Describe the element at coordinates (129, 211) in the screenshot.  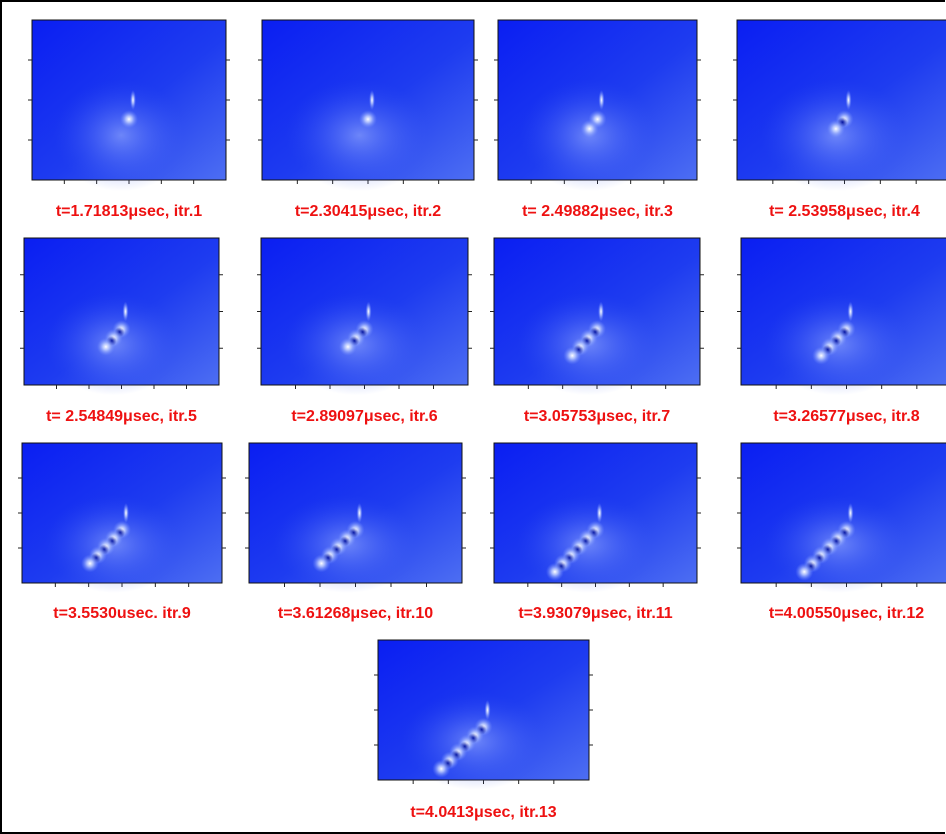
I see `caption: t=1.71813μsec, itr.1` at that location.